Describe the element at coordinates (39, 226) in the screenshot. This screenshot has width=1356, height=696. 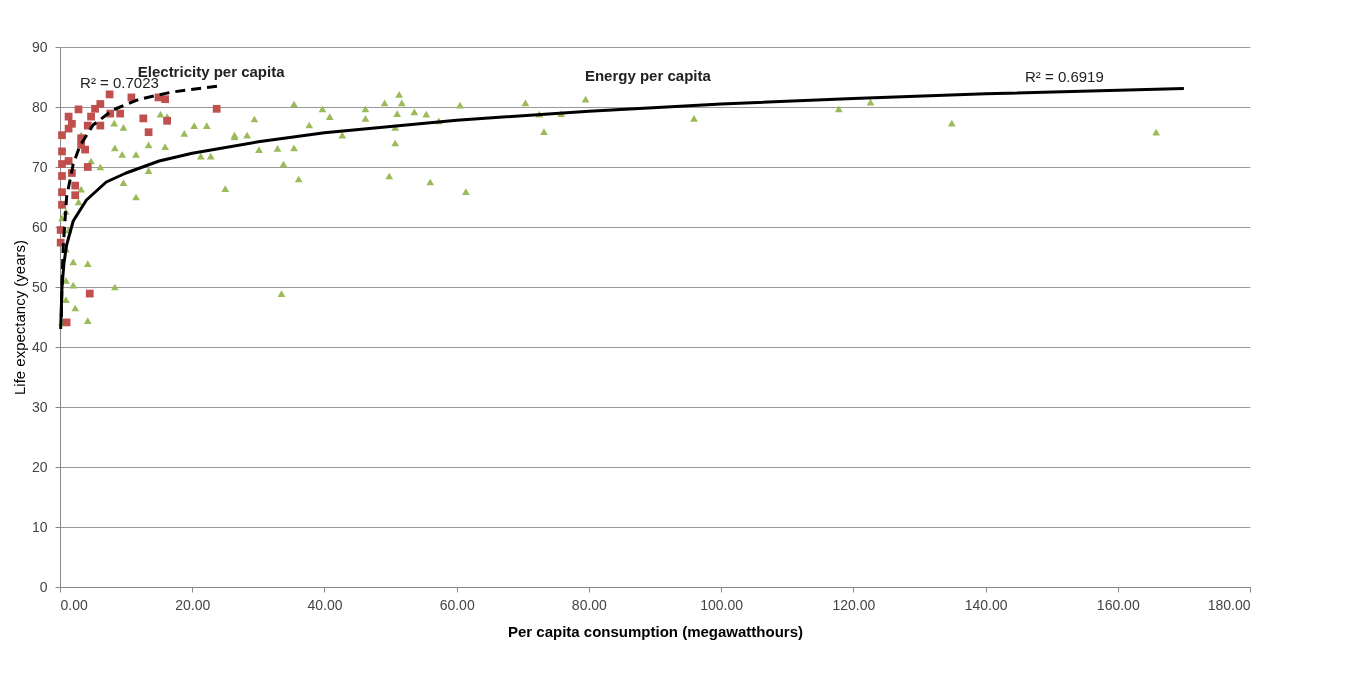
I see `y-tick-label: 60` at that location.